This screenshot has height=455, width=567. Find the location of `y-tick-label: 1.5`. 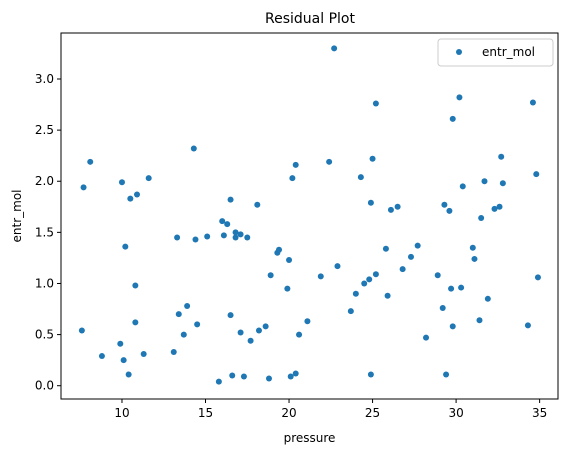

y-tick-label: 1.5 is located at coordinates (44, 232).